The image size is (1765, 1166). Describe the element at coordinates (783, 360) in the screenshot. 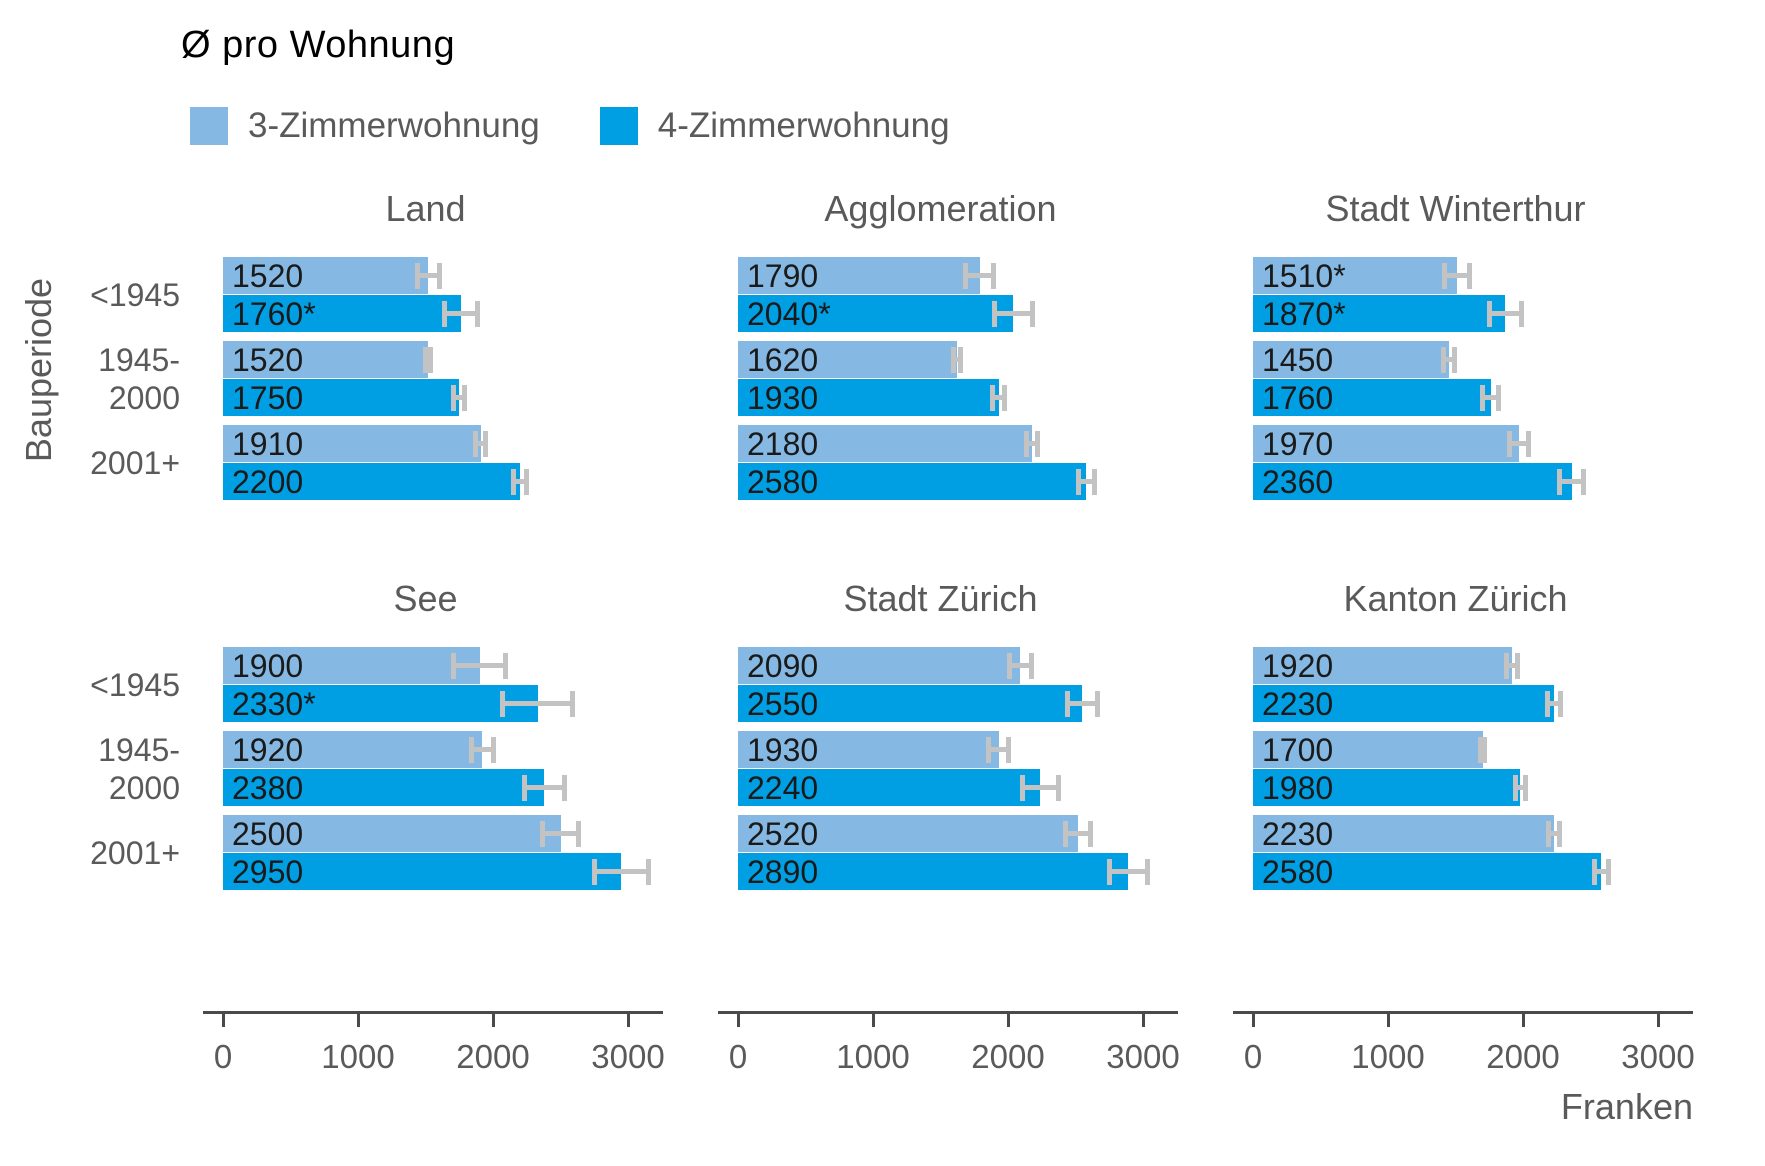

I see `bar-value-label: 1620` at that location.